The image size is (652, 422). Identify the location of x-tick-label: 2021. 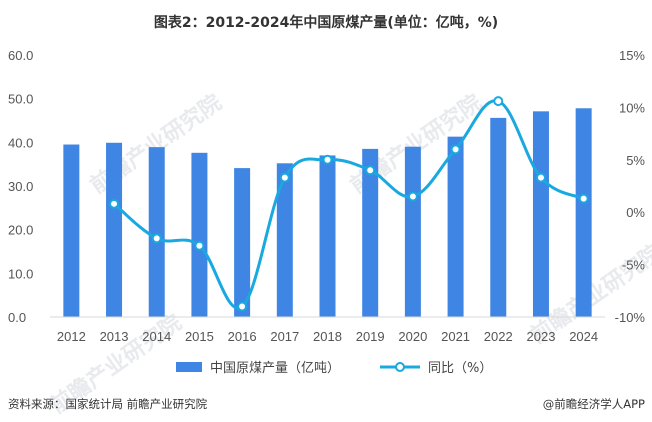
(455, 336).